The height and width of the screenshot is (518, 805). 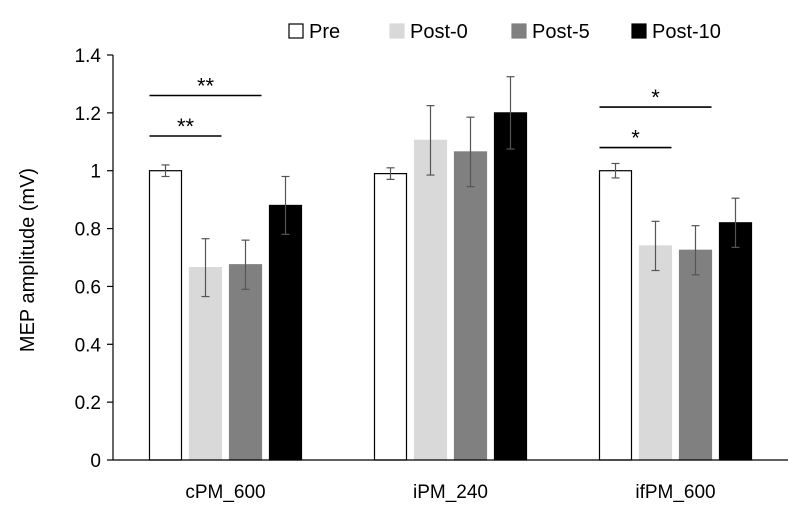 I want to click on y-tick-label: 1.4, so click(x=88, y=56).